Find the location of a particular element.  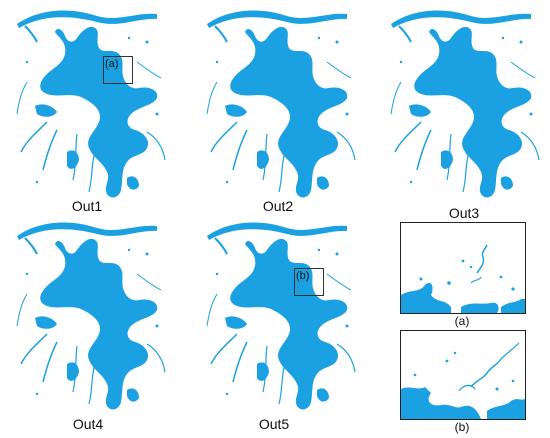

caption-out1: Out1 is located at coordinates (87, 206).